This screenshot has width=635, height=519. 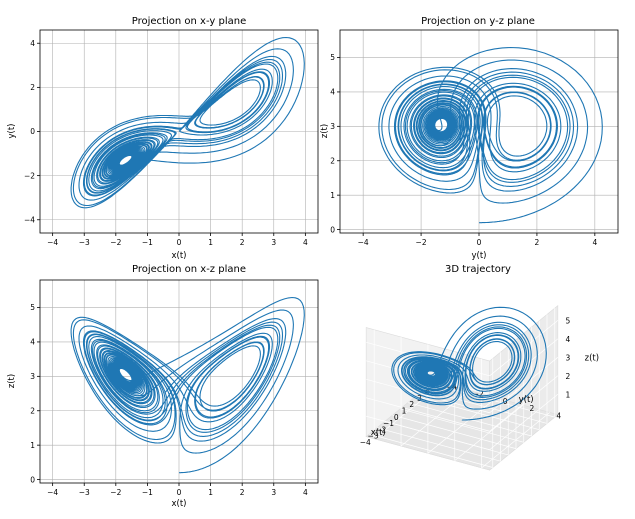 I want to click on y-tick-label: −4, so click(x=29, y=219).